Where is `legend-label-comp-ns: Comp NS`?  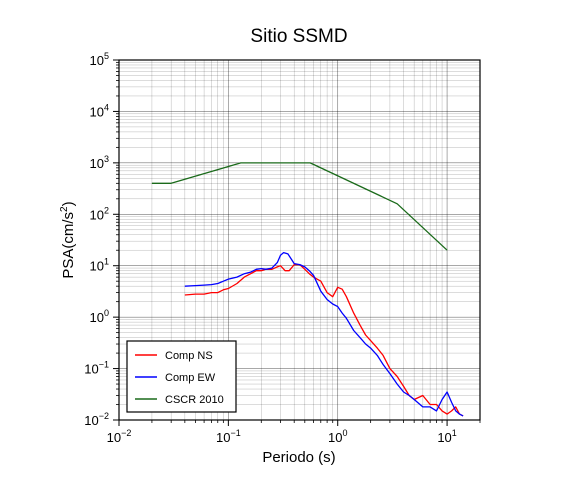 legend-label-comp-ns: Comp NS is located at coordinates (189, 356).